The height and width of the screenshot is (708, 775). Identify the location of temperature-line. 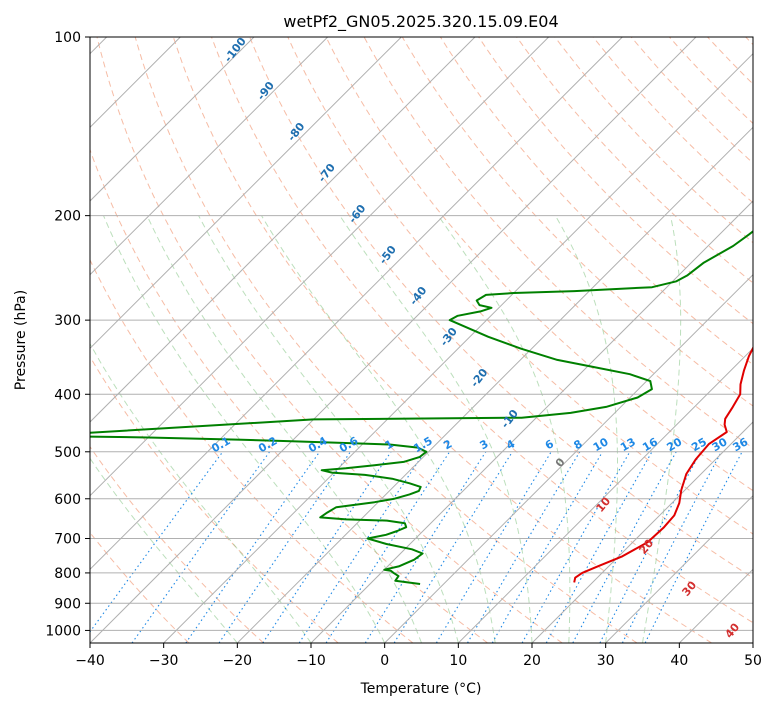
(663, 464).